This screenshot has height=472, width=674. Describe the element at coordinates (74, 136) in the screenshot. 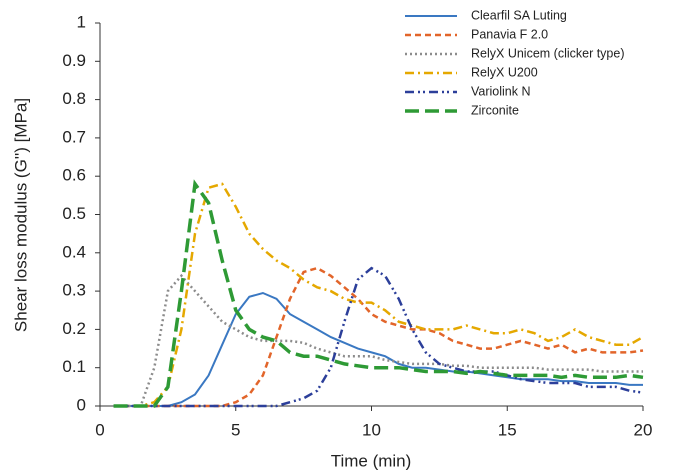

I see `y-tick-label: 0.7` at that location.